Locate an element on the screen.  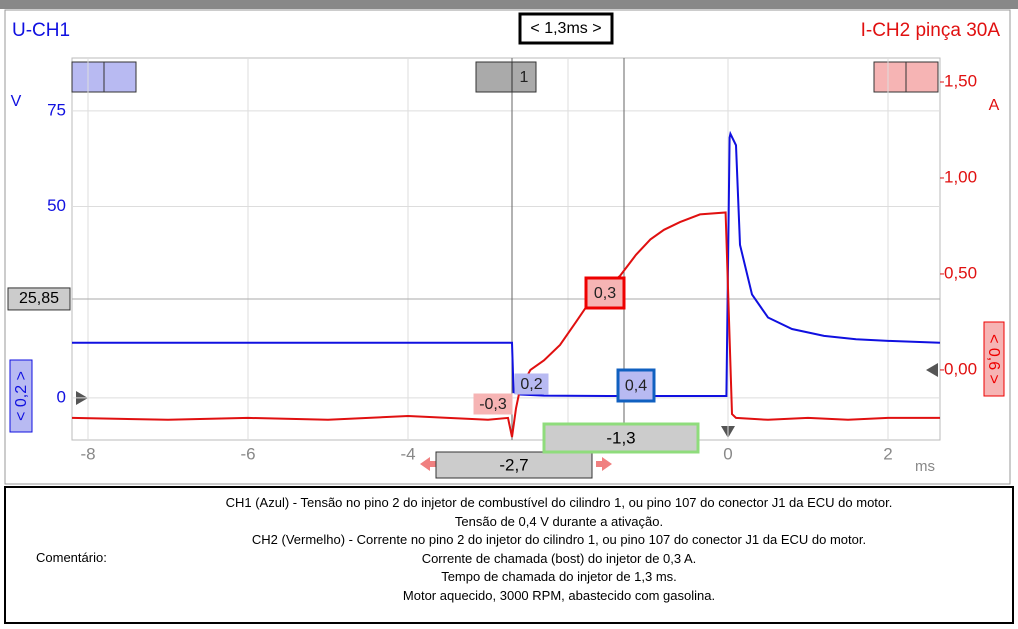
timebase-box is located at coordinates (566, 28).